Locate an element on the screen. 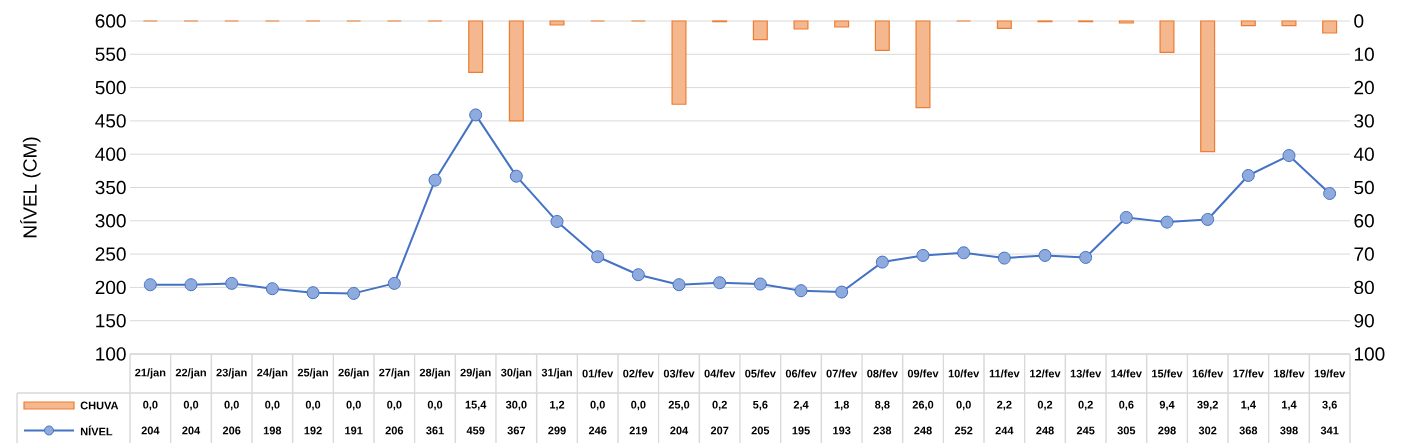 Image resolution: width=1408 pixels, height=443 pixels. x-tick-label: 30/jan is located at coordinates (516, 373).